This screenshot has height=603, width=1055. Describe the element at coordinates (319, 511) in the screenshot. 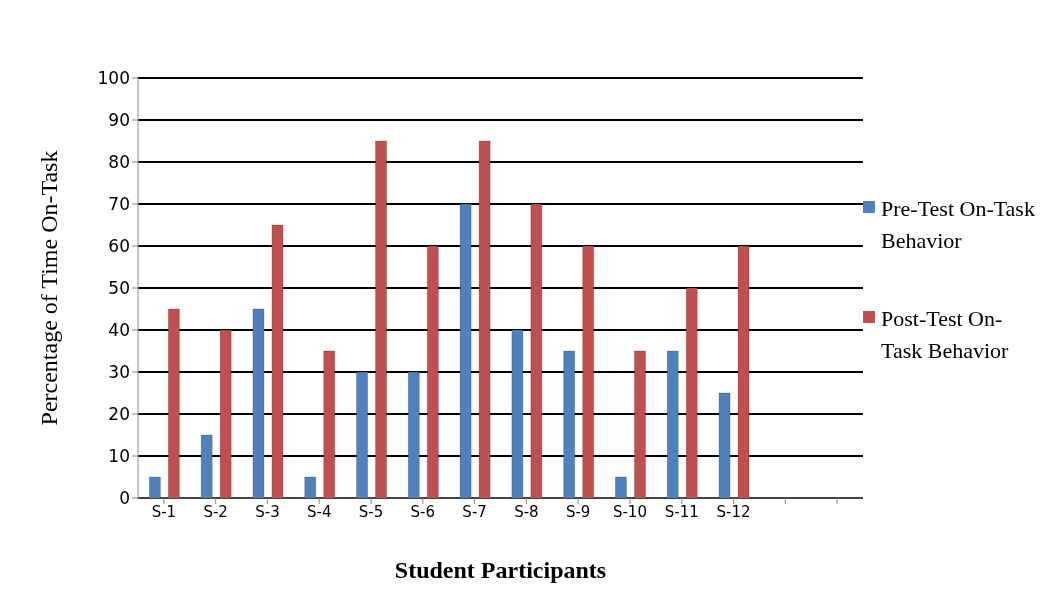

I see `x-tick-label: S-4` at that location.